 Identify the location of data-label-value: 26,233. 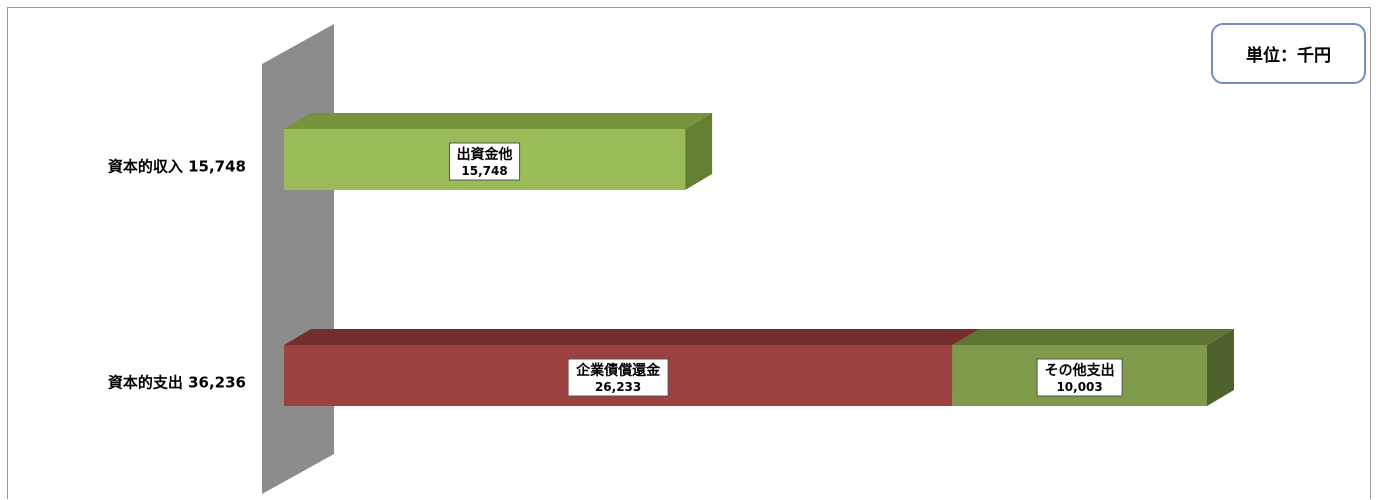
(618, 387).